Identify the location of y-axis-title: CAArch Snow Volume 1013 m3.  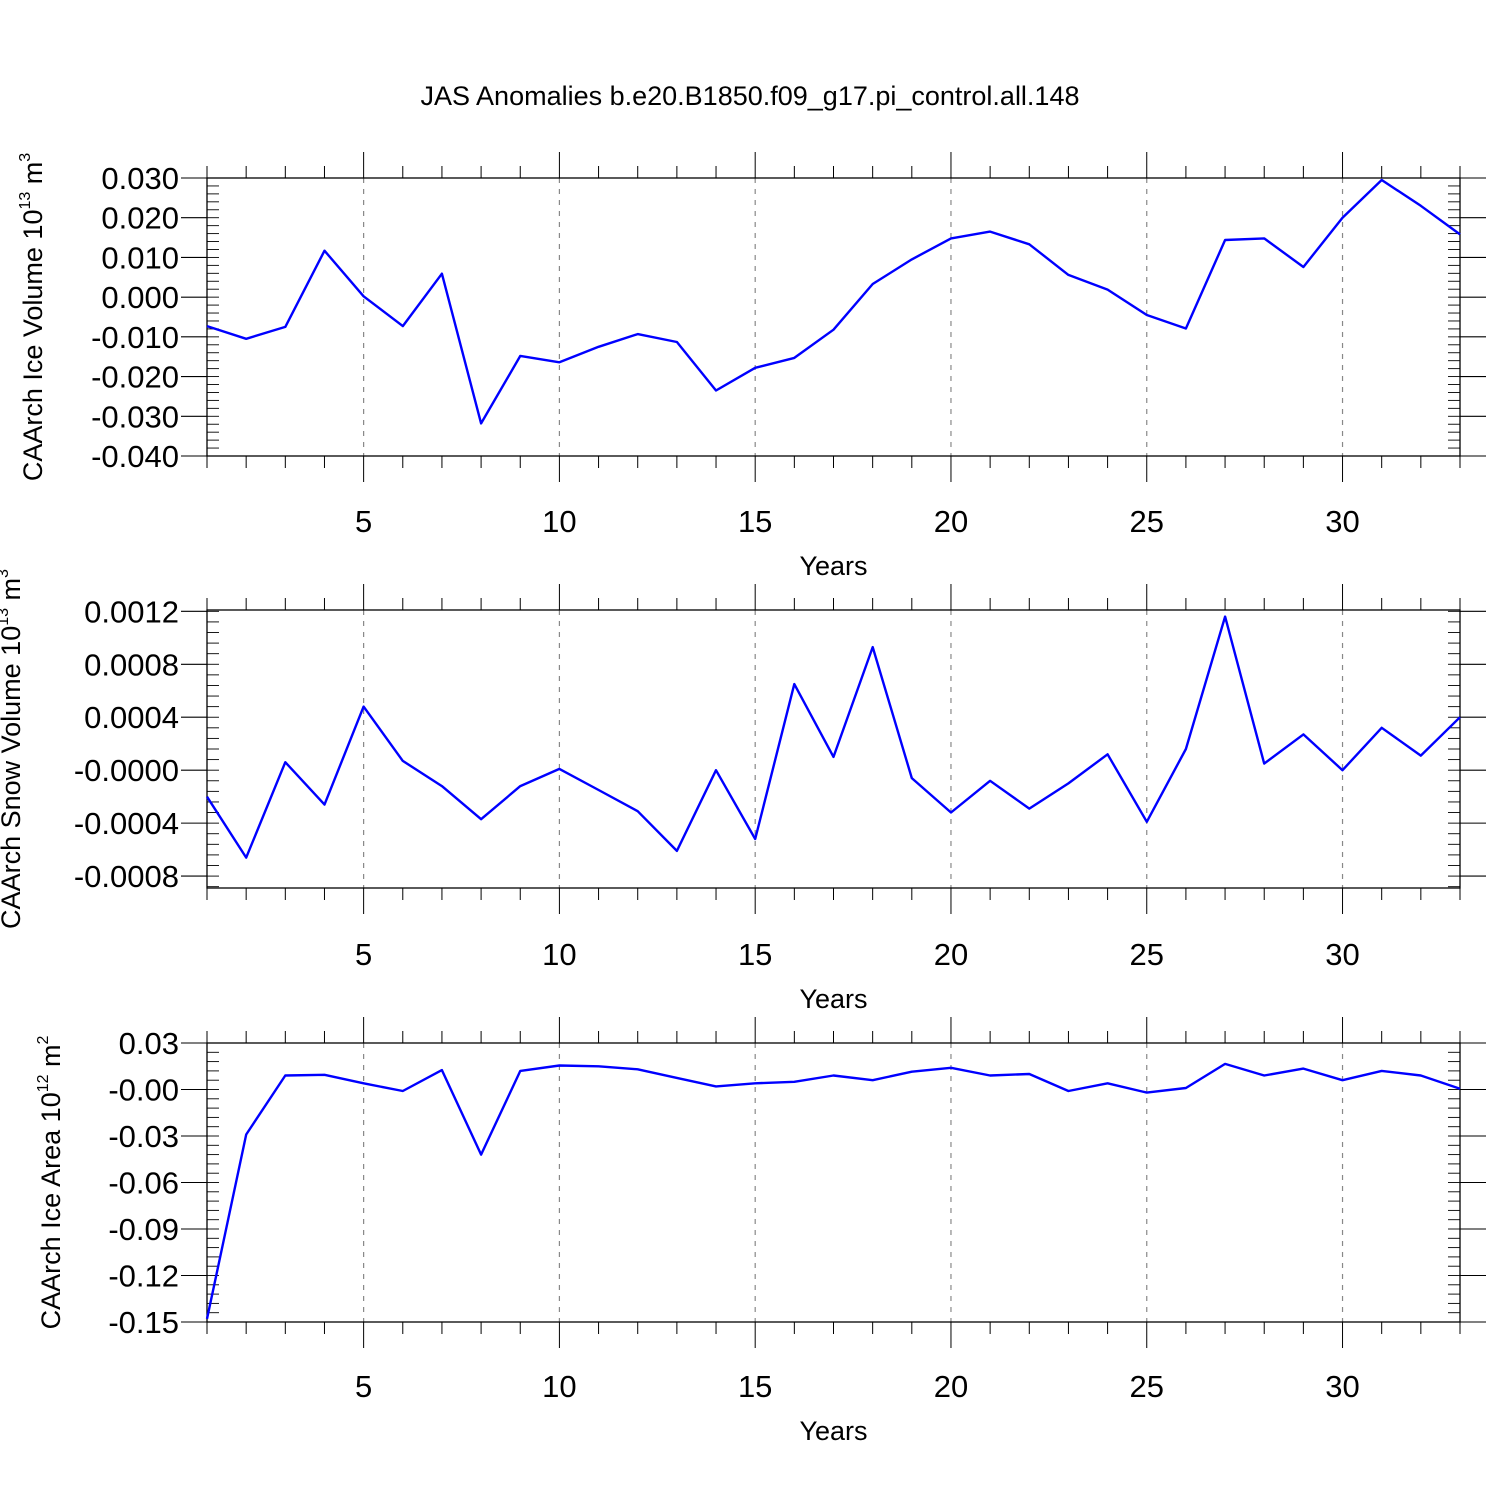
(13, 749).